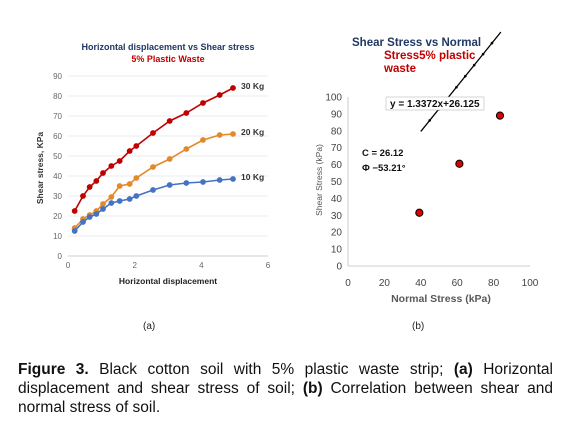  I want to click on chart-a-y-tick-label: 60, so click(57, 136).